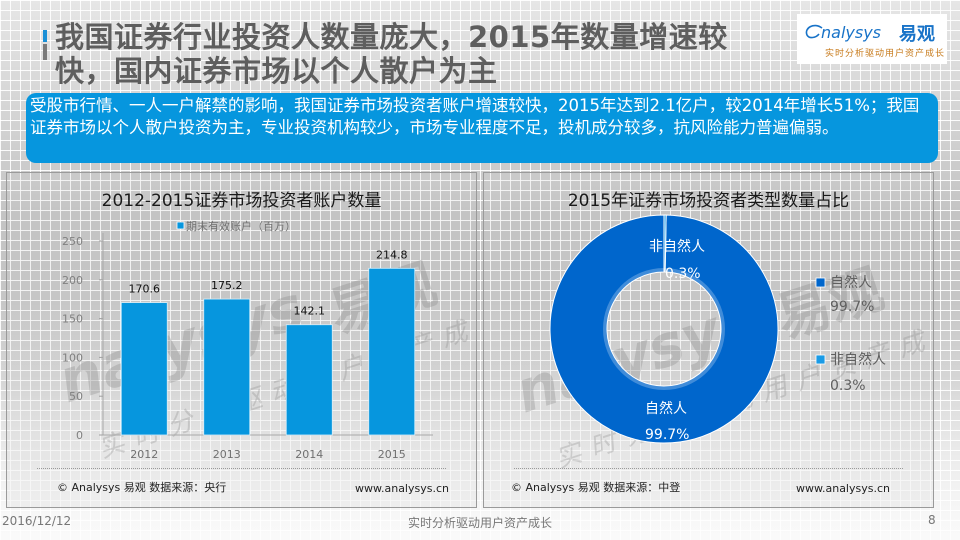 This screenshot has width=960, height=540. What do you see at coordinates (708, 201) in the screenshot?
I see `donut-chart-title: 2015年证券市场投资者类型数量占比` at bounding box center [708, 201].